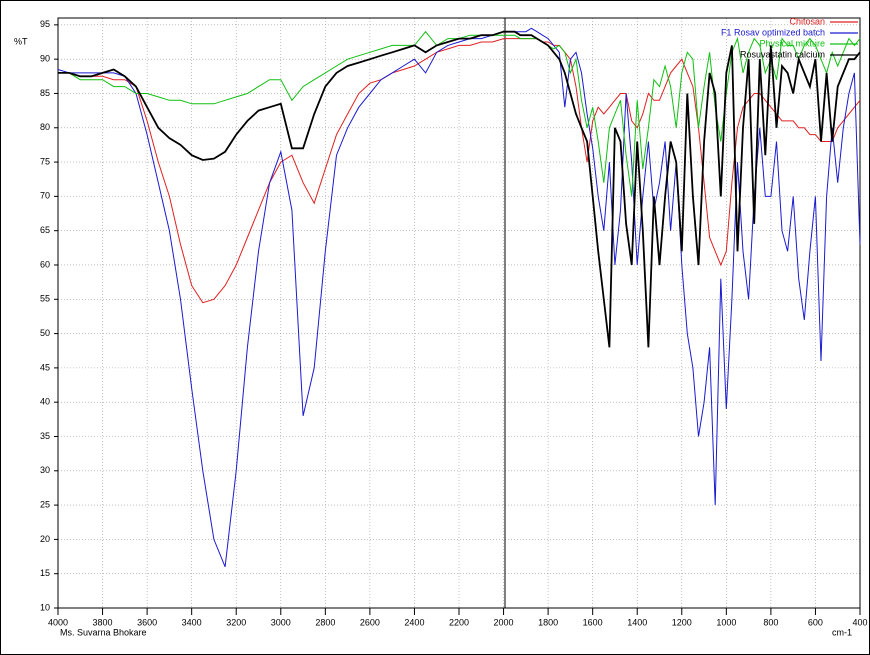 This screenshot has height=655, width=870. What do you see at coordinates (236, 622) in the screenshot?
I see `x-tick-label: 3200` at bounding box center [236, 622].